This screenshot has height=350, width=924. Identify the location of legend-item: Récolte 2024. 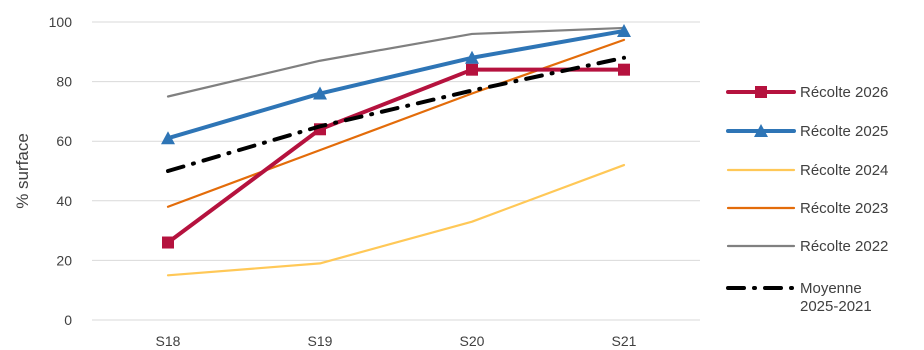
(807, 170).